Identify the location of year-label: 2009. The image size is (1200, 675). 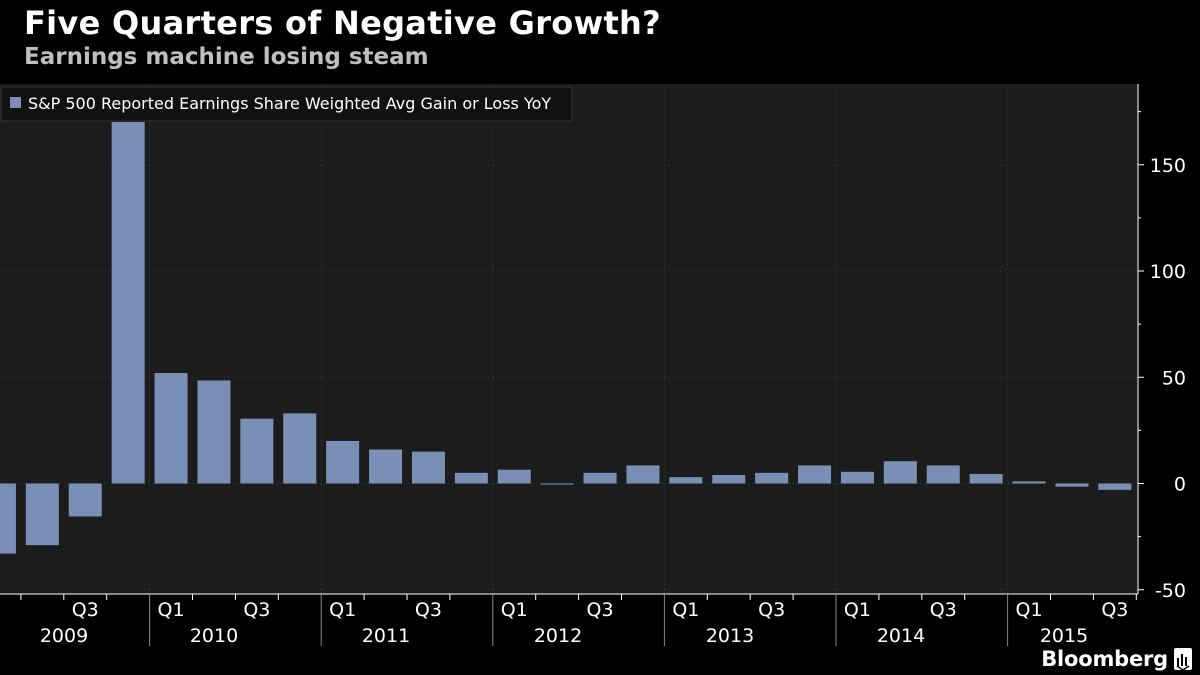
(64, 636).